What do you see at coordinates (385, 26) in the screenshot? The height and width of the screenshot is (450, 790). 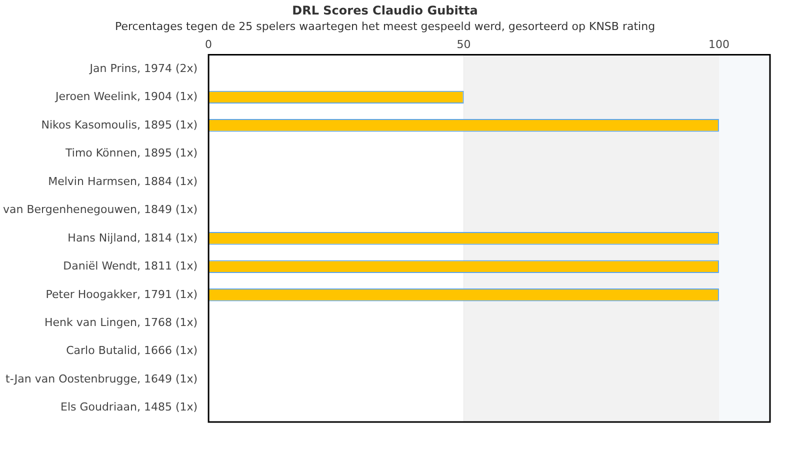 I see `chart-subtitle: Percentages tegen de 25 spelers waartegen het meest gespeeld werd, gesorteerd op KNSB rating` at bounding box center [385, 26].